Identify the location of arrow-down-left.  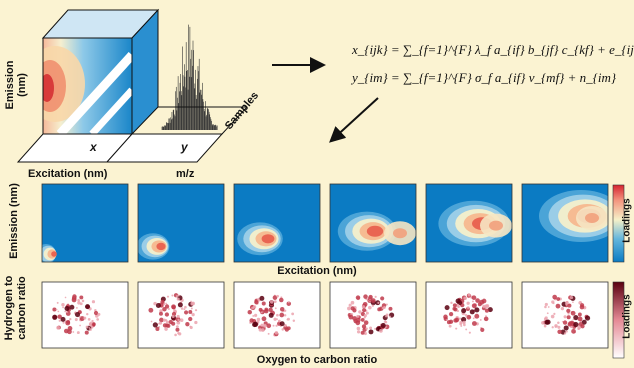
(354, 120).